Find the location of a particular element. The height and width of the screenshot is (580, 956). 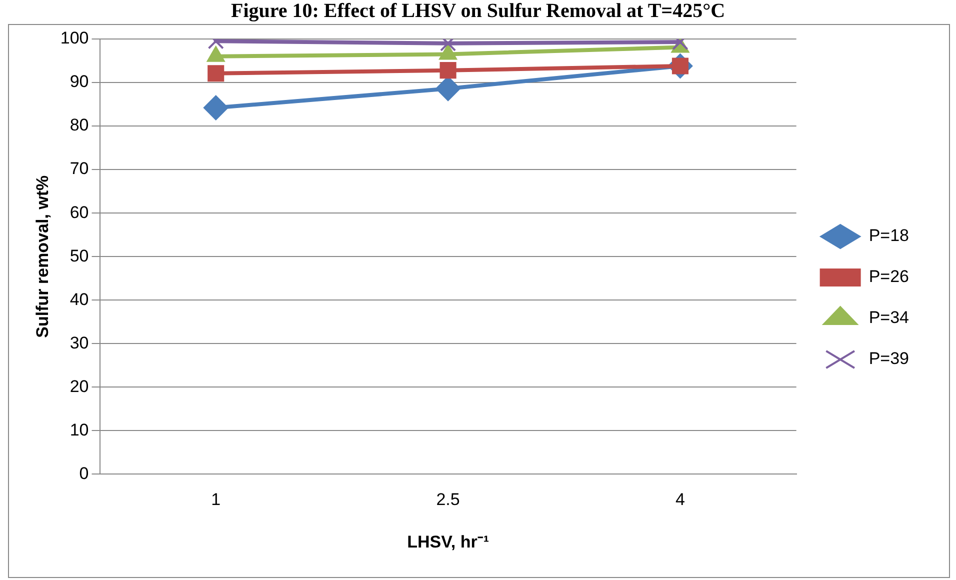

legend-label: P=39 is located at coordinates (889, 358).